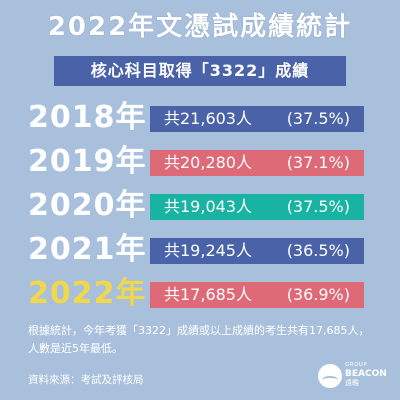  Describe the element at coordinates (208, 206) in the screenshot. I see `row-count: 共19,043人` at that location.